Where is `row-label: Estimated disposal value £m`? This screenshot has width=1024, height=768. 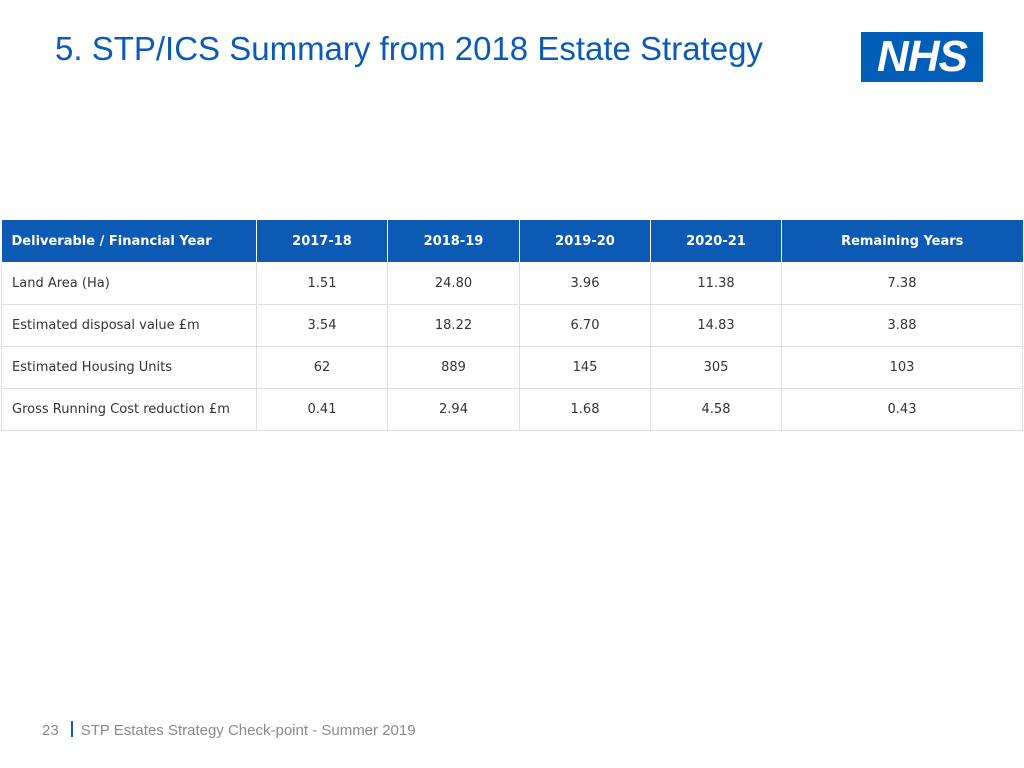
row-label: Estimated disposal value £m is located at coordinates (129, 325).